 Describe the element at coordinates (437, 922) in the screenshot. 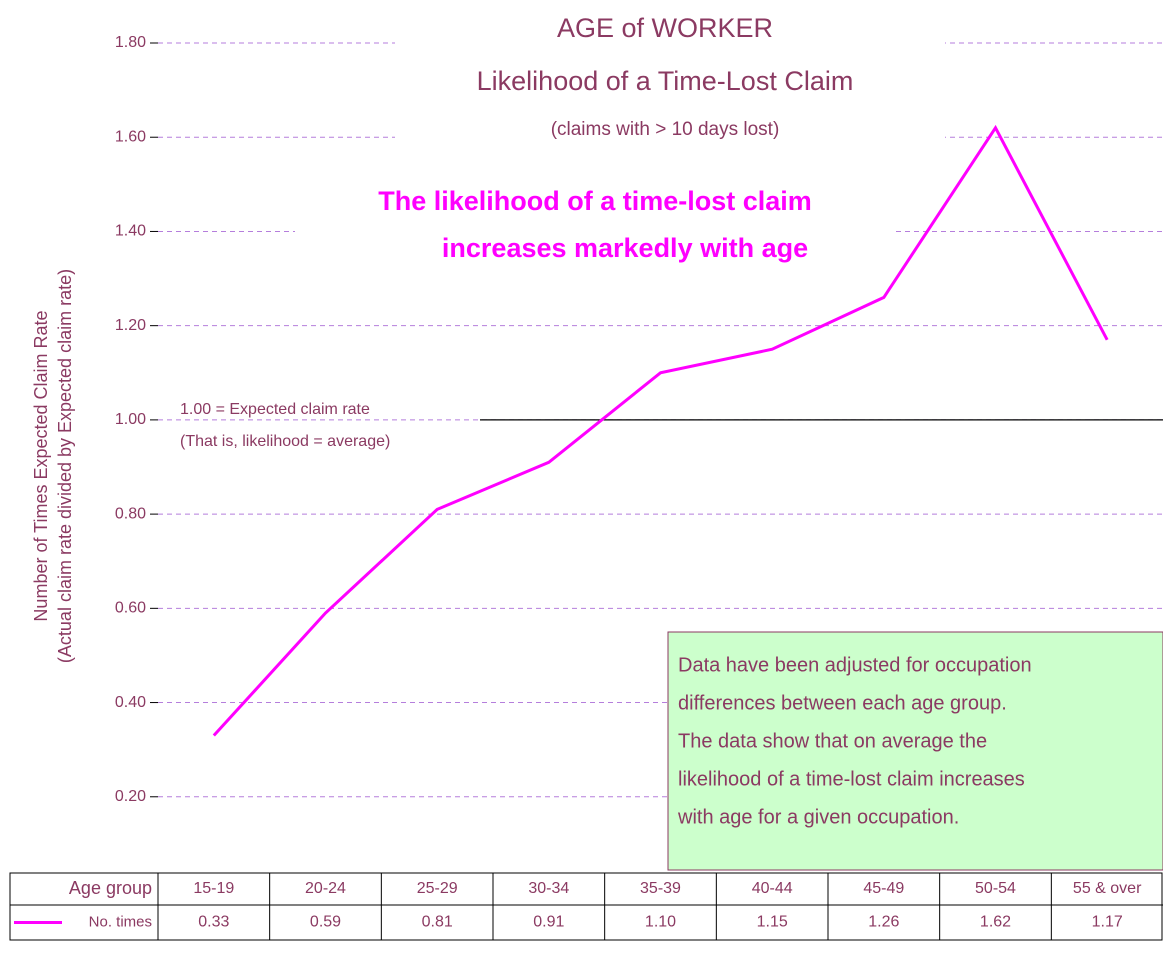

I see `value-label: 0.81` at that location.